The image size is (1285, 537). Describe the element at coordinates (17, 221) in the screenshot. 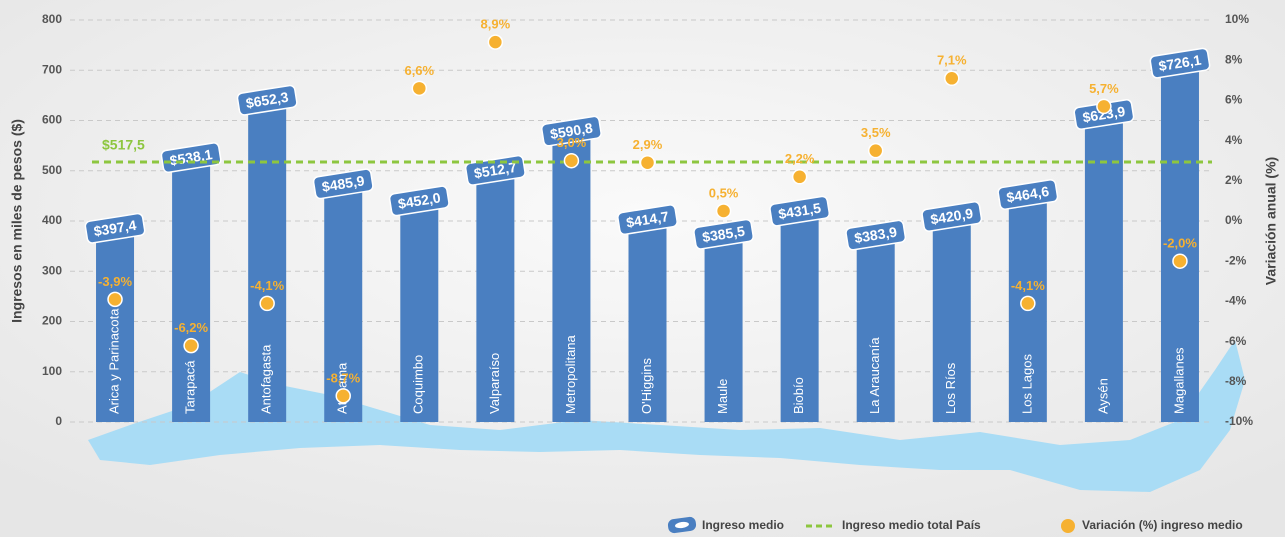

I see `y-axis-label: Ingresos en miles de pesos ($)` at that location.